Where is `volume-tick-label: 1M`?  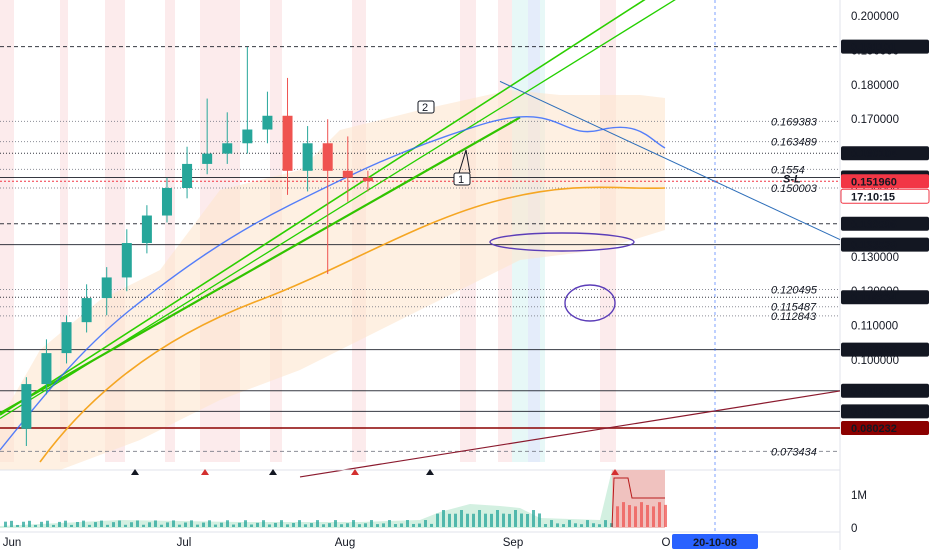 volume-tick-label: 1M is located at coordinates (859, 496).